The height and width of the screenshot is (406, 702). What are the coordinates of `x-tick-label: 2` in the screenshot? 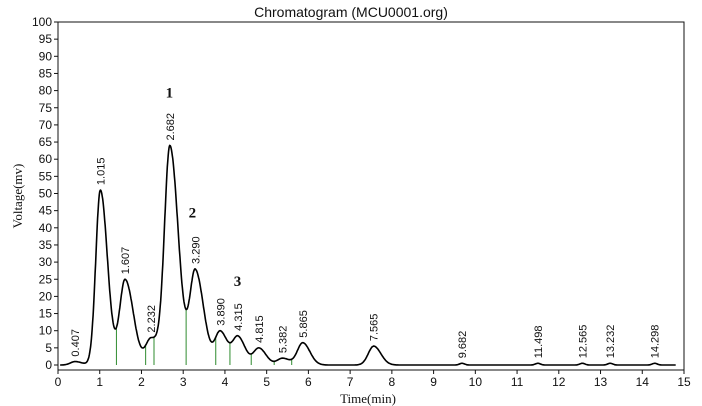 It's located at (141, 382).